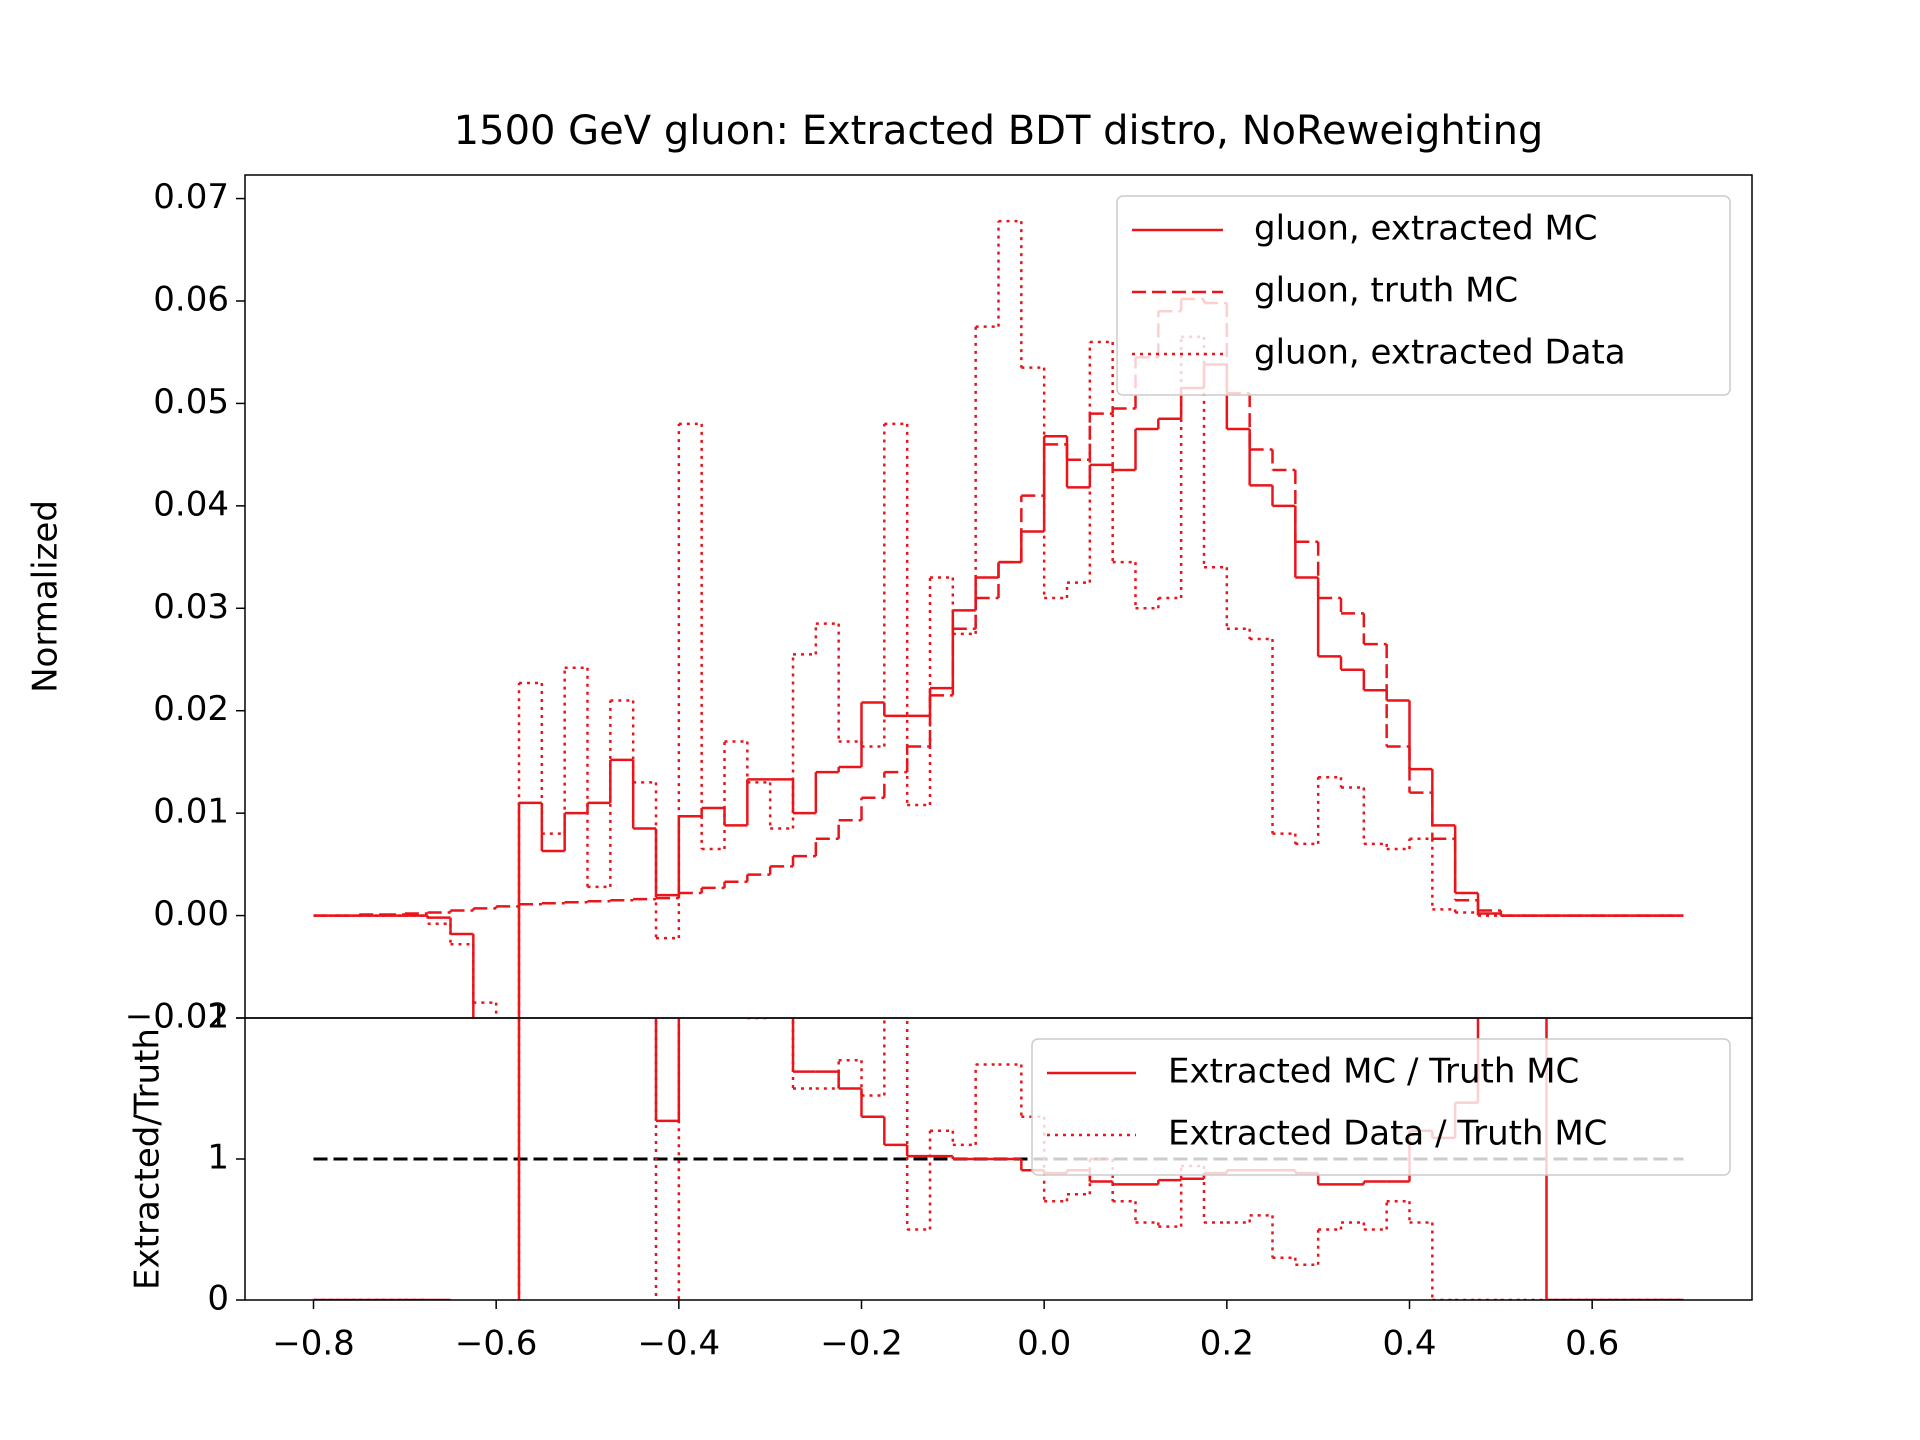 The image size is (1920, 1440). I want to click on x-tick-label: 0.0, so click(1044, 1344).